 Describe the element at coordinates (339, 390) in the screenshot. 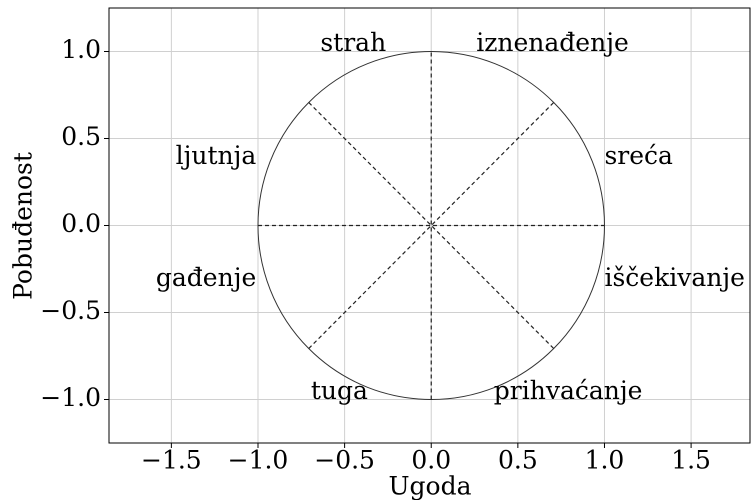

I see `annotation: tuga` at that location.